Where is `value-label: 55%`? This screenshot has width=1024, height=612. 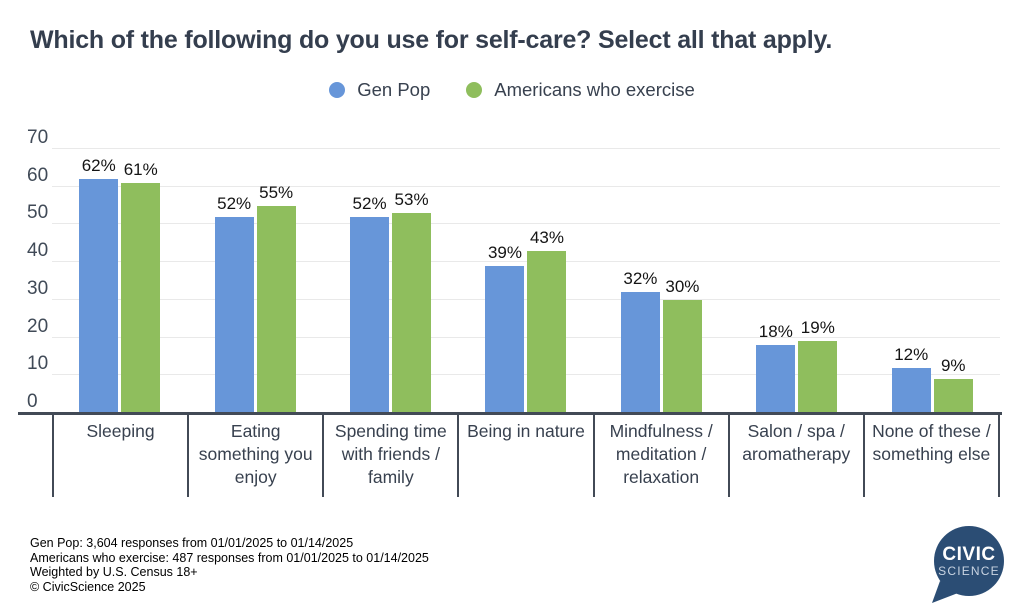
value-label: 55% is located at coordinates (276, 192).